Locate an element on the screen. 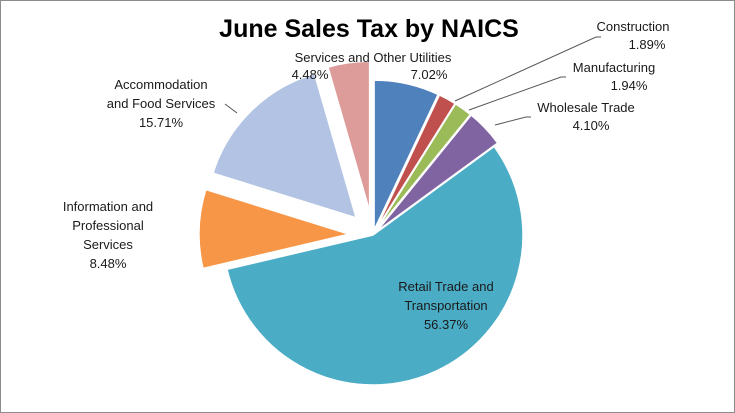  slice-label: Construction 1.89% is located at coordinates (633, 35).